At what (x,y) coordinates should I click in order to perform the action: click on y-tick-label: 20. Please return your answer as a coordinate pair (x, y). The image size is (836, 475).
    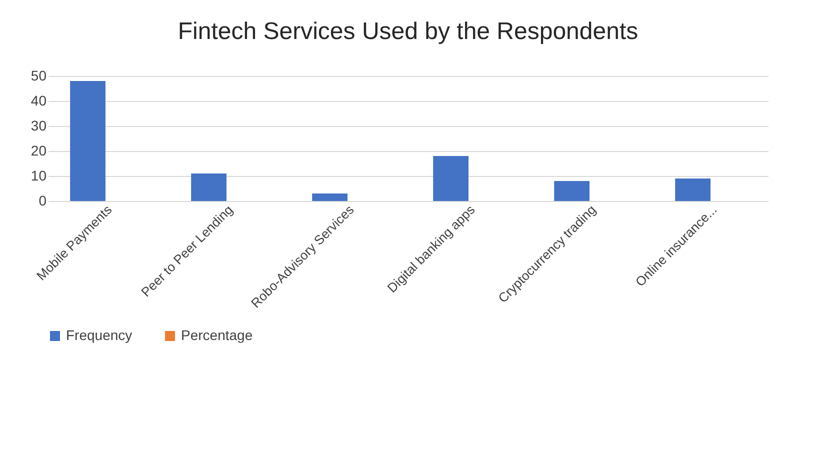
    Looking at the image, I should click on (38, 150).